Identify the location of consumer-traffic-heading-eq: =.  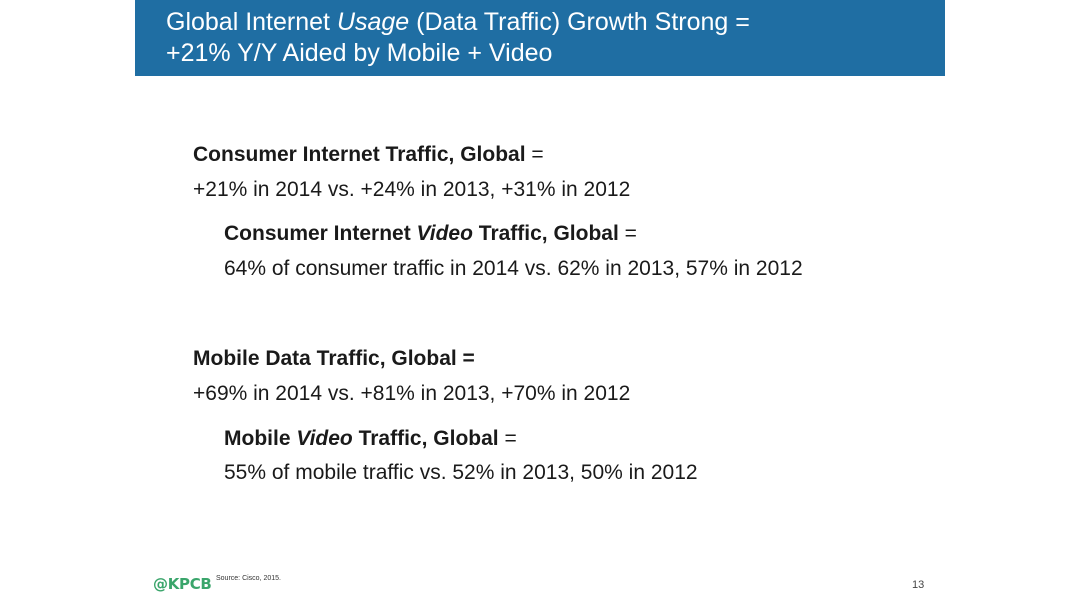
(534, 154).